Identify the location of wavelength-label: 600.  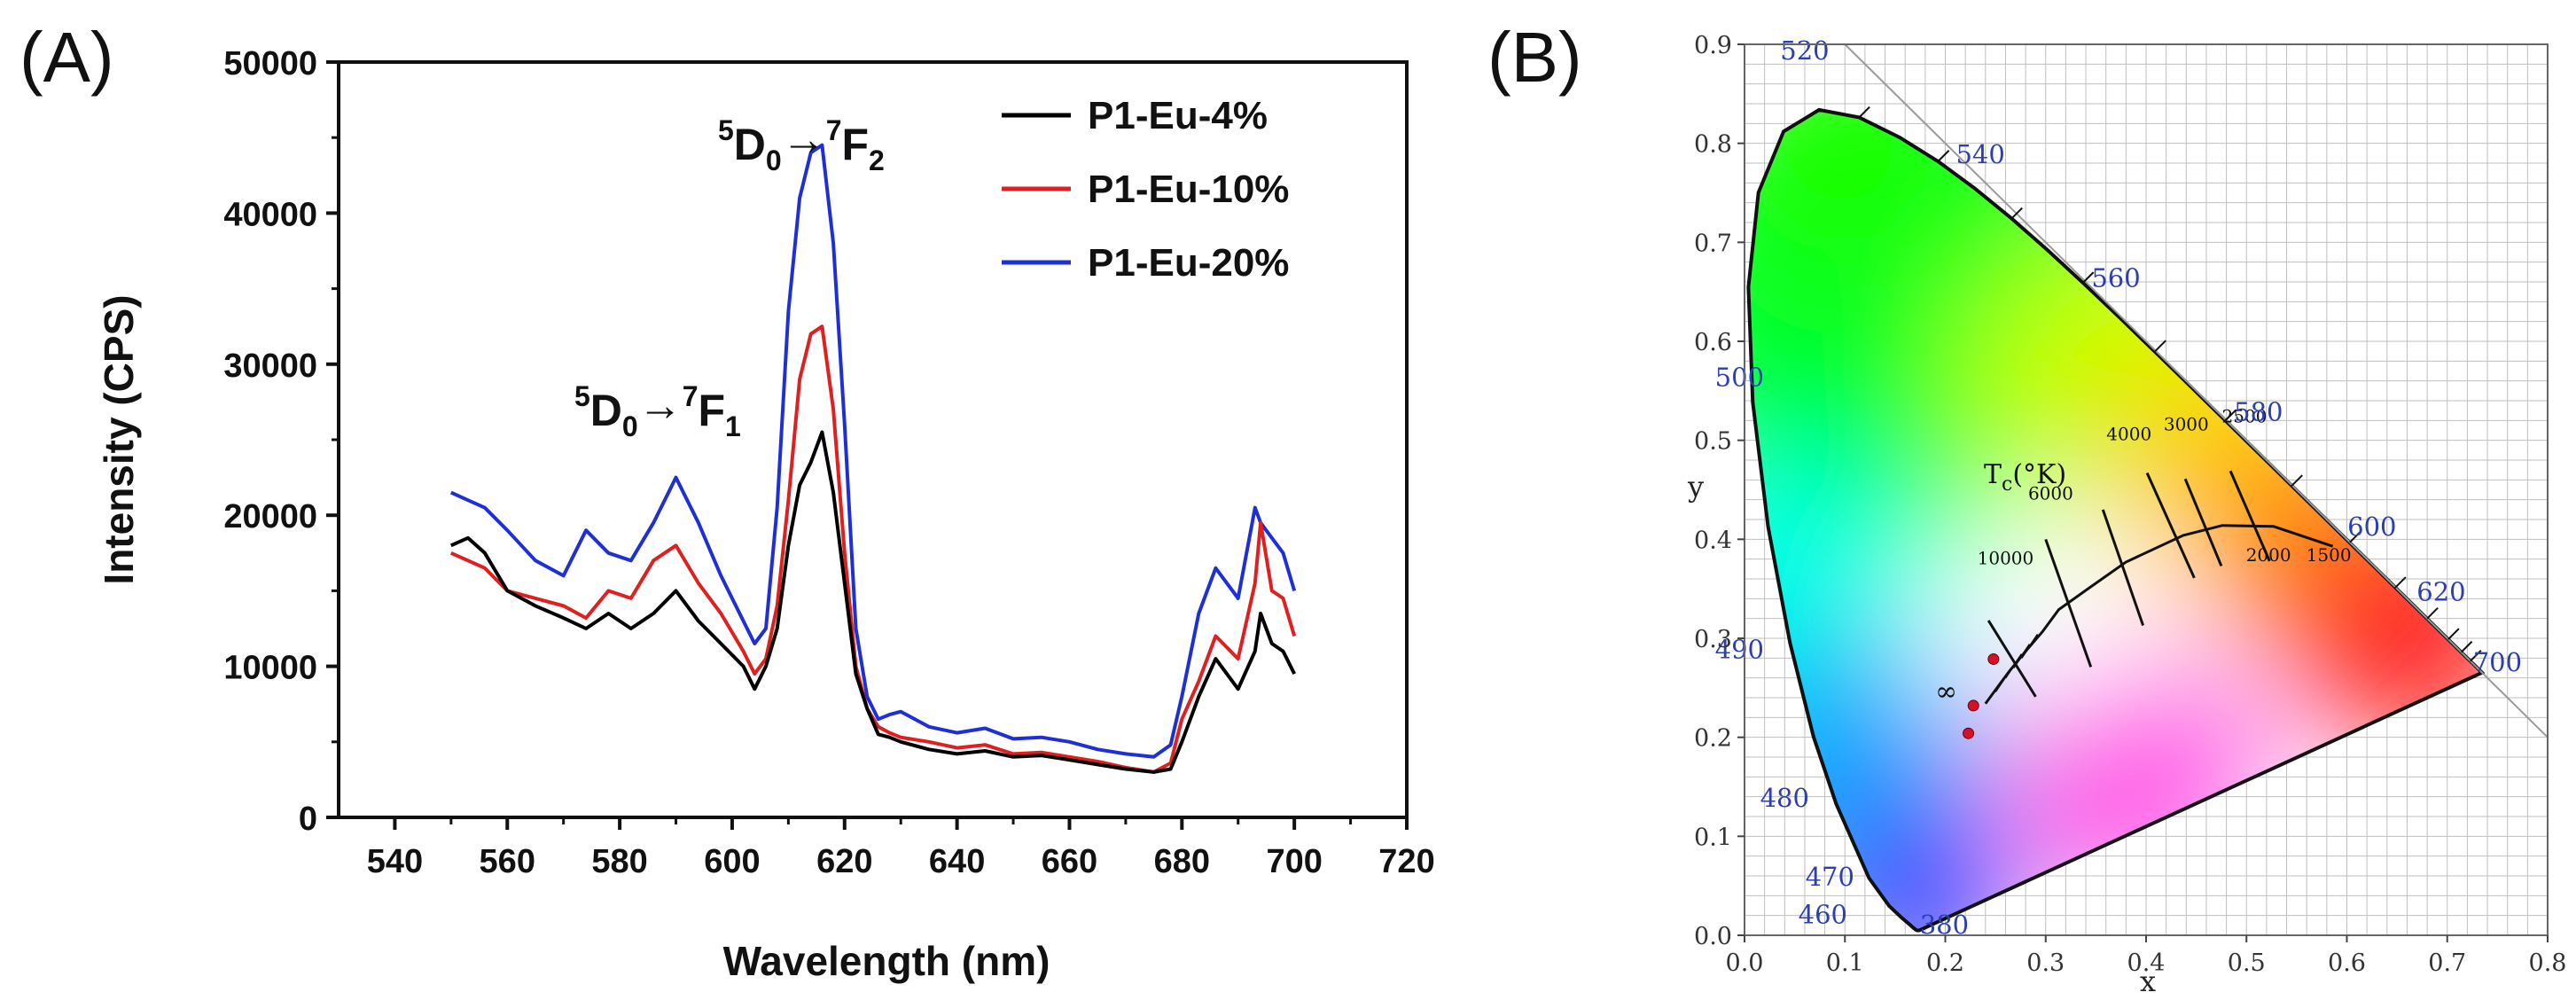
(2371, 527).